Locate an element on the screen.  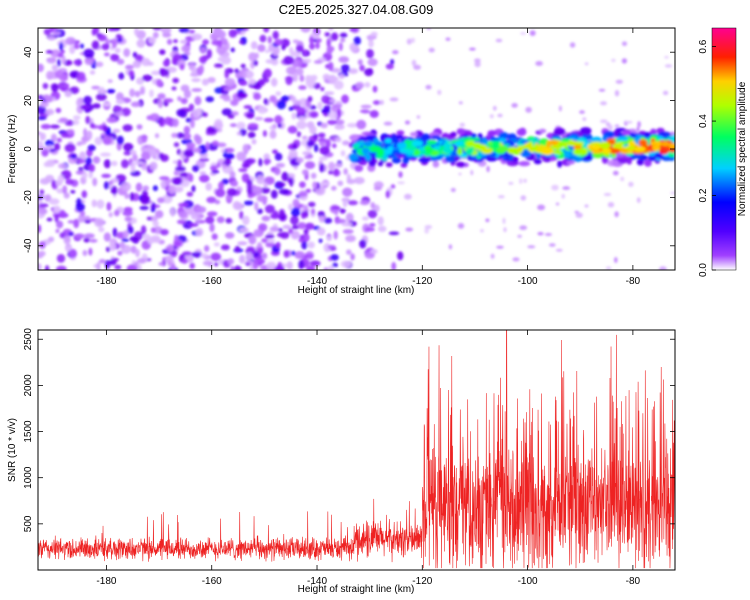
snr-x-tick-label: -160 is located at coordinates (212, 581).